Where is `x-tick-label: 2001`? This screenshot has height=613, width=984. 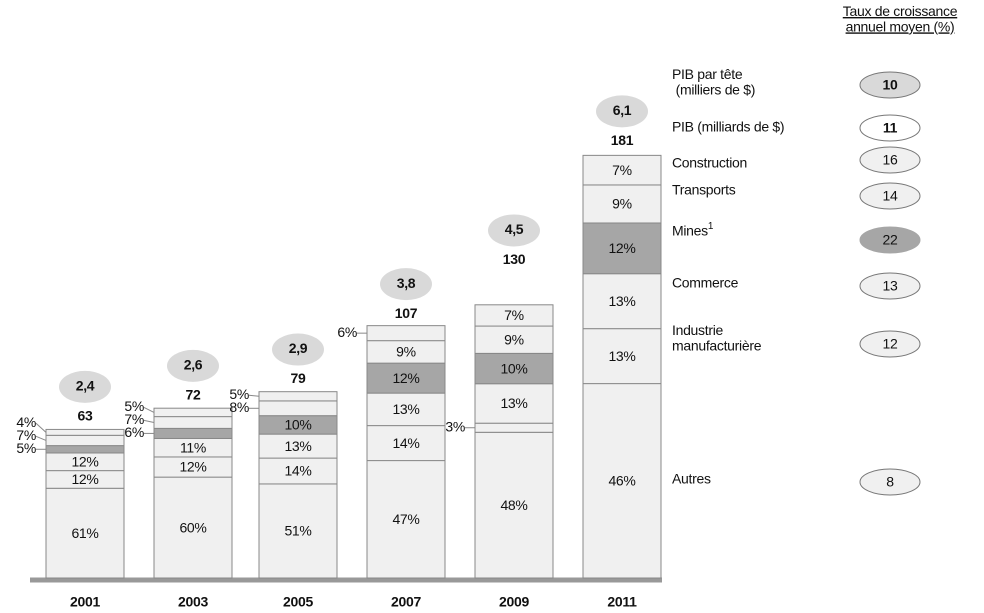 x-tick-label: 2001 is located at coordinates (85, 602).